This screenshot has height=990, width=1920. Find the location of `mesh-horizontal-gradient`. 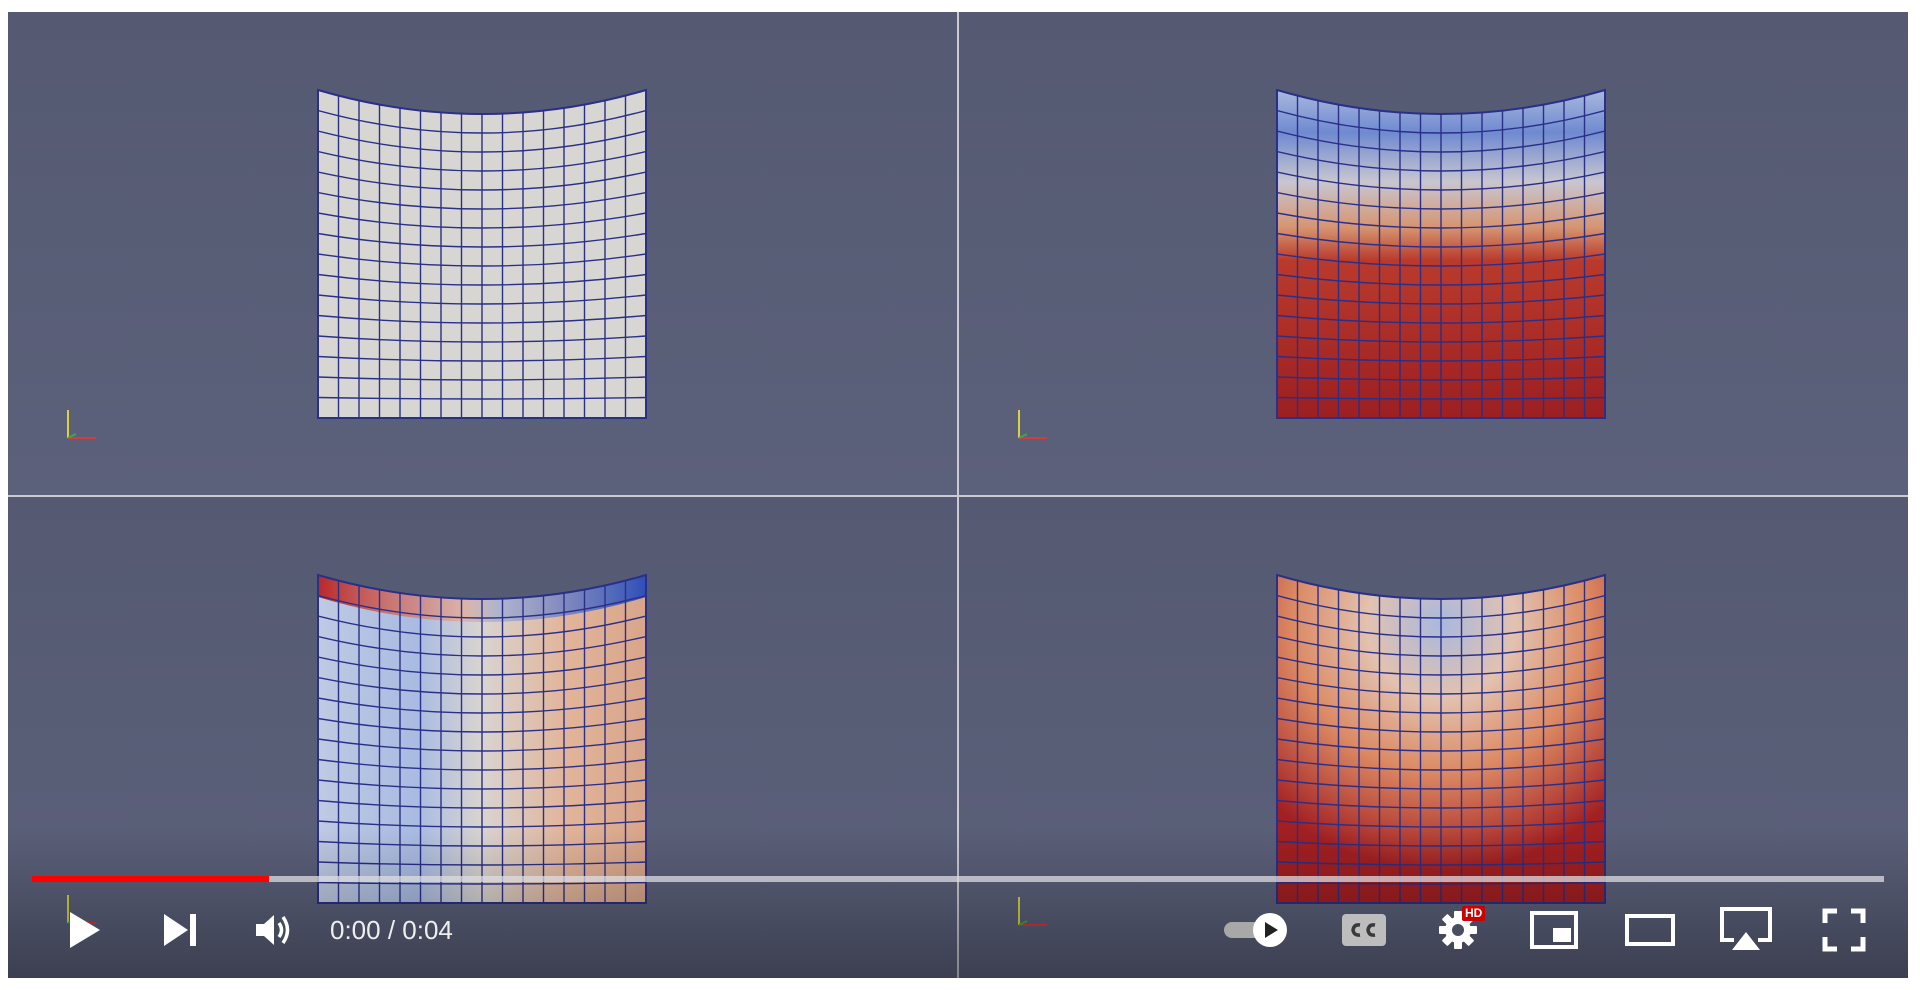

mesh-horizontal-gradient is located at coordinates (482, 738).